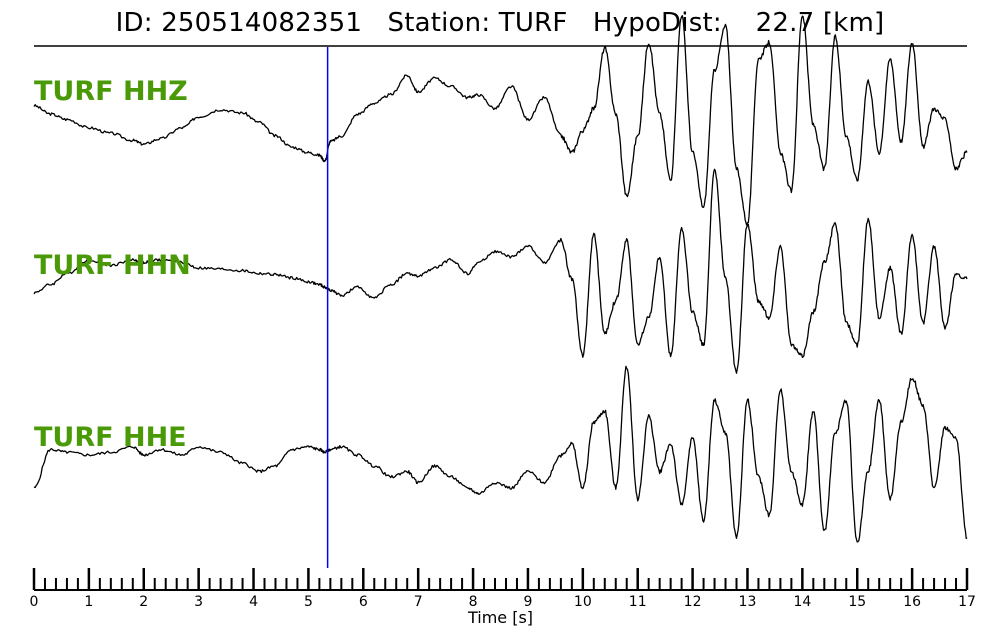  I want to click on x-tick-label: 16, so click(912, 602).